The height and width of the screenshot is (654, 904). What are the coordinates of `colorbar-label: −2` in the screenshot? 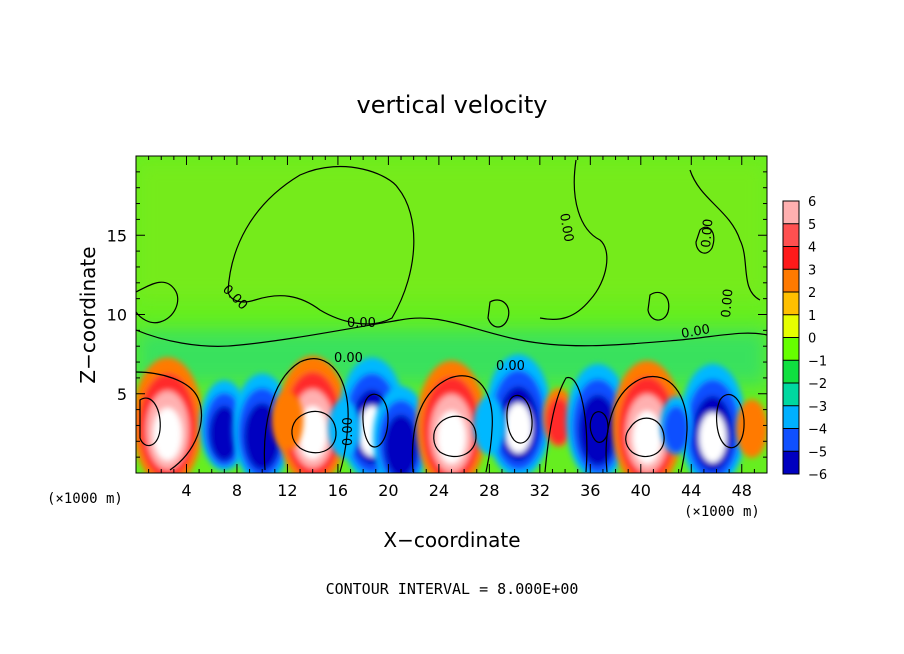 It's located at (817, 384).